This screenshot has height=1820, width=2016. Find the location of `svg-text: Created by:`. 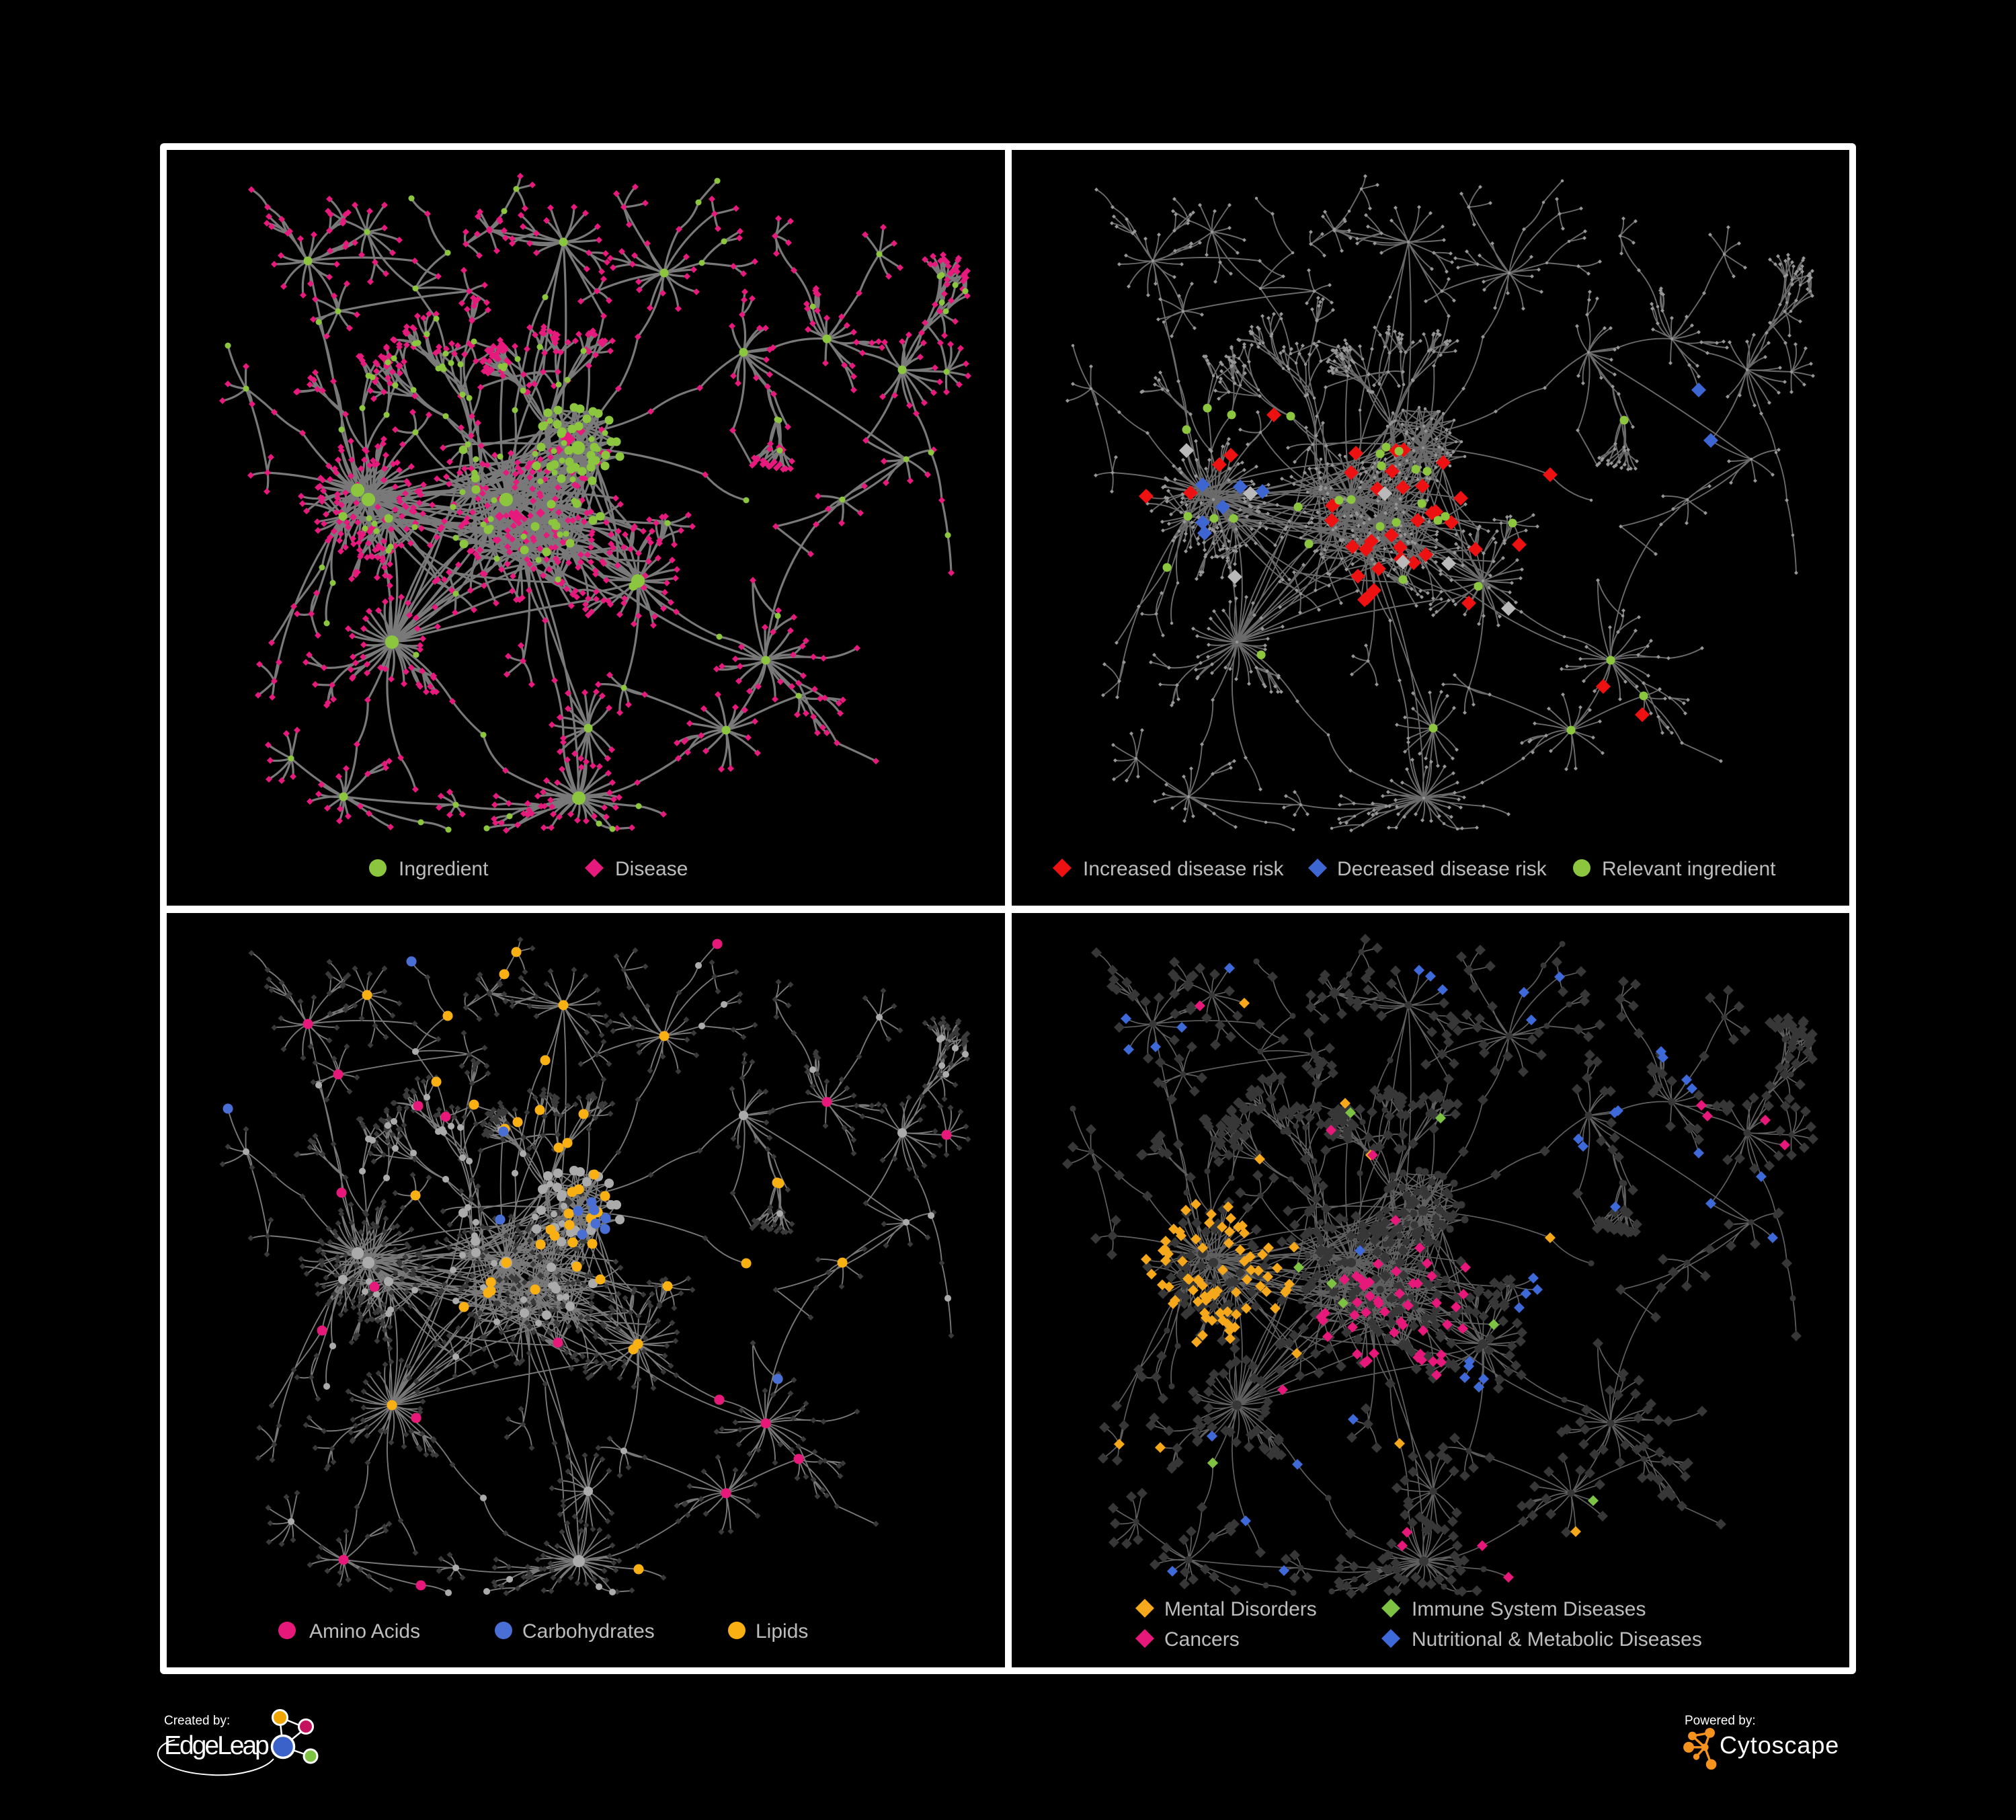

svg-text: Created by: is located at coordinates (197, 1721).